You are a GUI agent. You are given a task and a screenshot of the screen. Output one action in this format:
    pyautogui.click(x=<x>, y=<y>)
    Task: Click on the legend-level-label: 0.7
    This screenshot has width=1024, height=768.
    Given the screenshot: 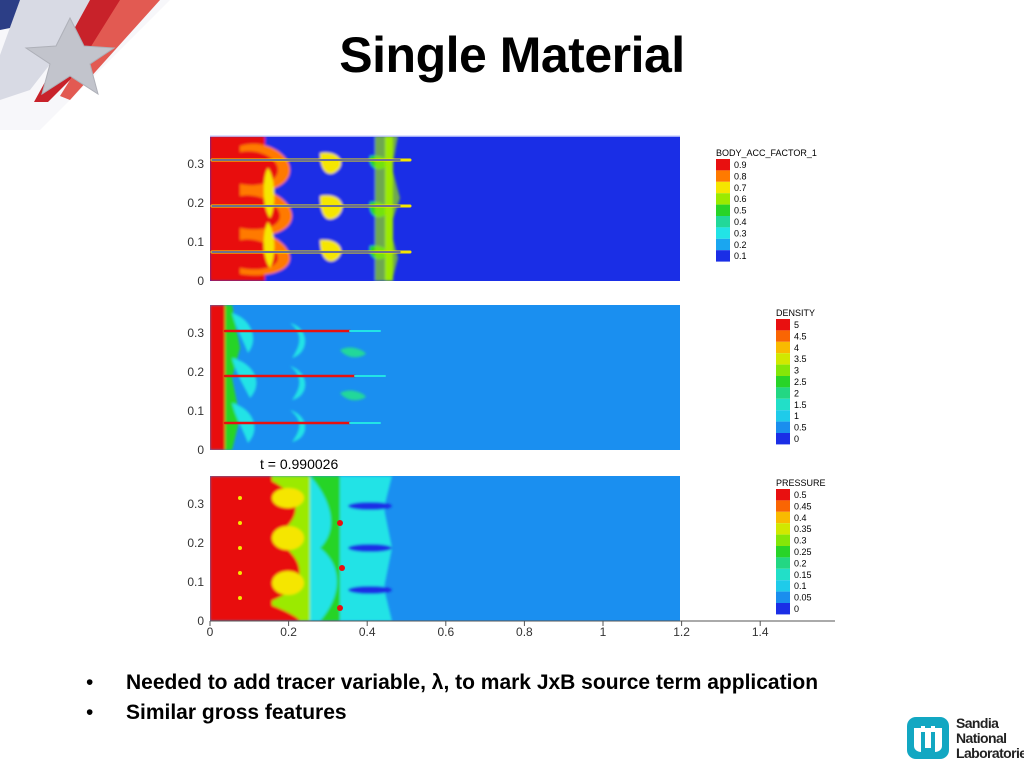 What is the action you would take?
    pyautogui.click(x=740, y=188)
    